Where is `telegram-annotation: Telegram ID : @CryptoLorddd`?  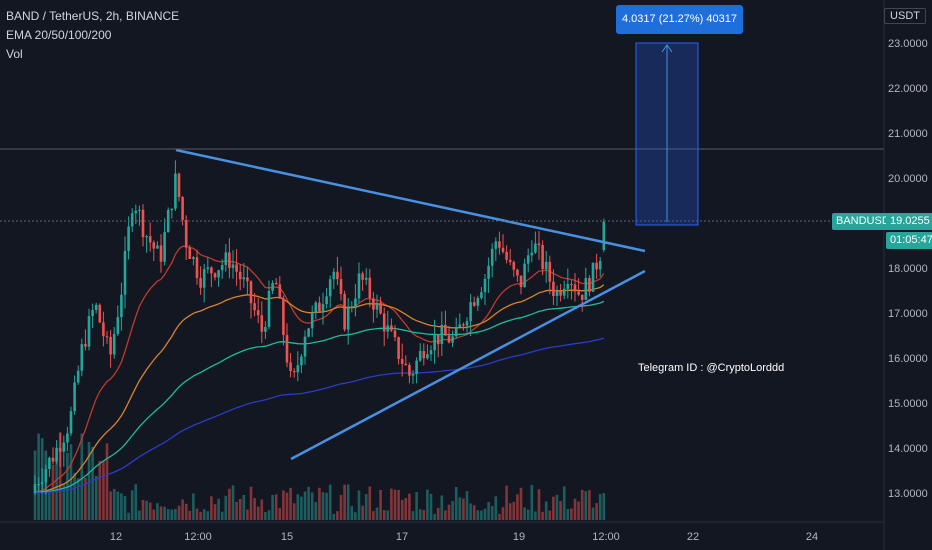 telegram-annotation: Telegram ID : @CryptoLorddd is located at coordinates (711, 368).